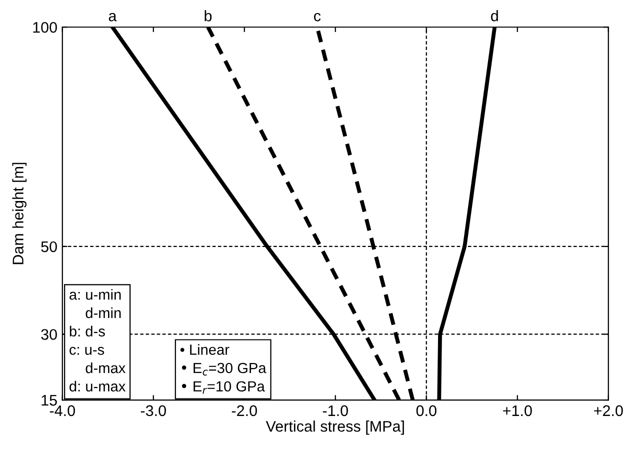 This screenshot has height=452, width=624. What do you see at coordinates (426, 410) in the screenshot?
I see `x-tick-label: 0.0` at bounding box center [426, 410].